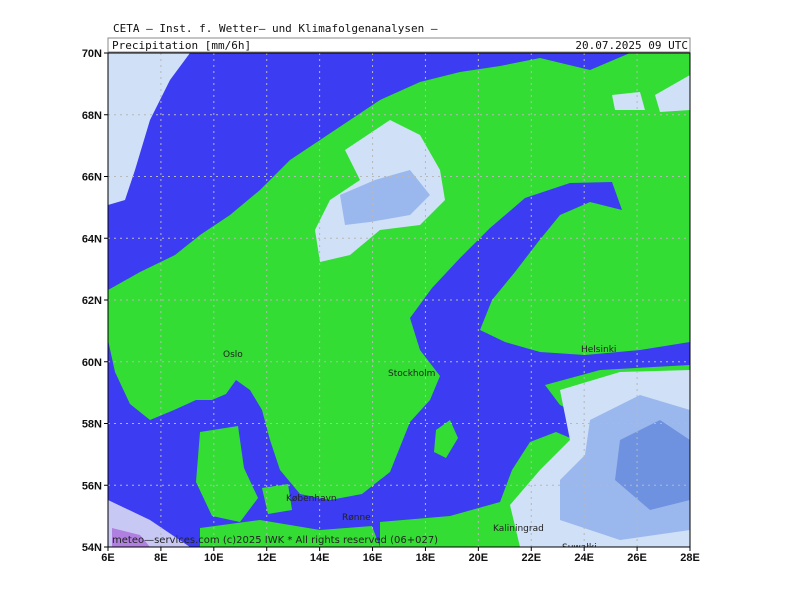  Describe the element at coordinates (311, 499) in the screenshot. I see `city-label: København` at that location.